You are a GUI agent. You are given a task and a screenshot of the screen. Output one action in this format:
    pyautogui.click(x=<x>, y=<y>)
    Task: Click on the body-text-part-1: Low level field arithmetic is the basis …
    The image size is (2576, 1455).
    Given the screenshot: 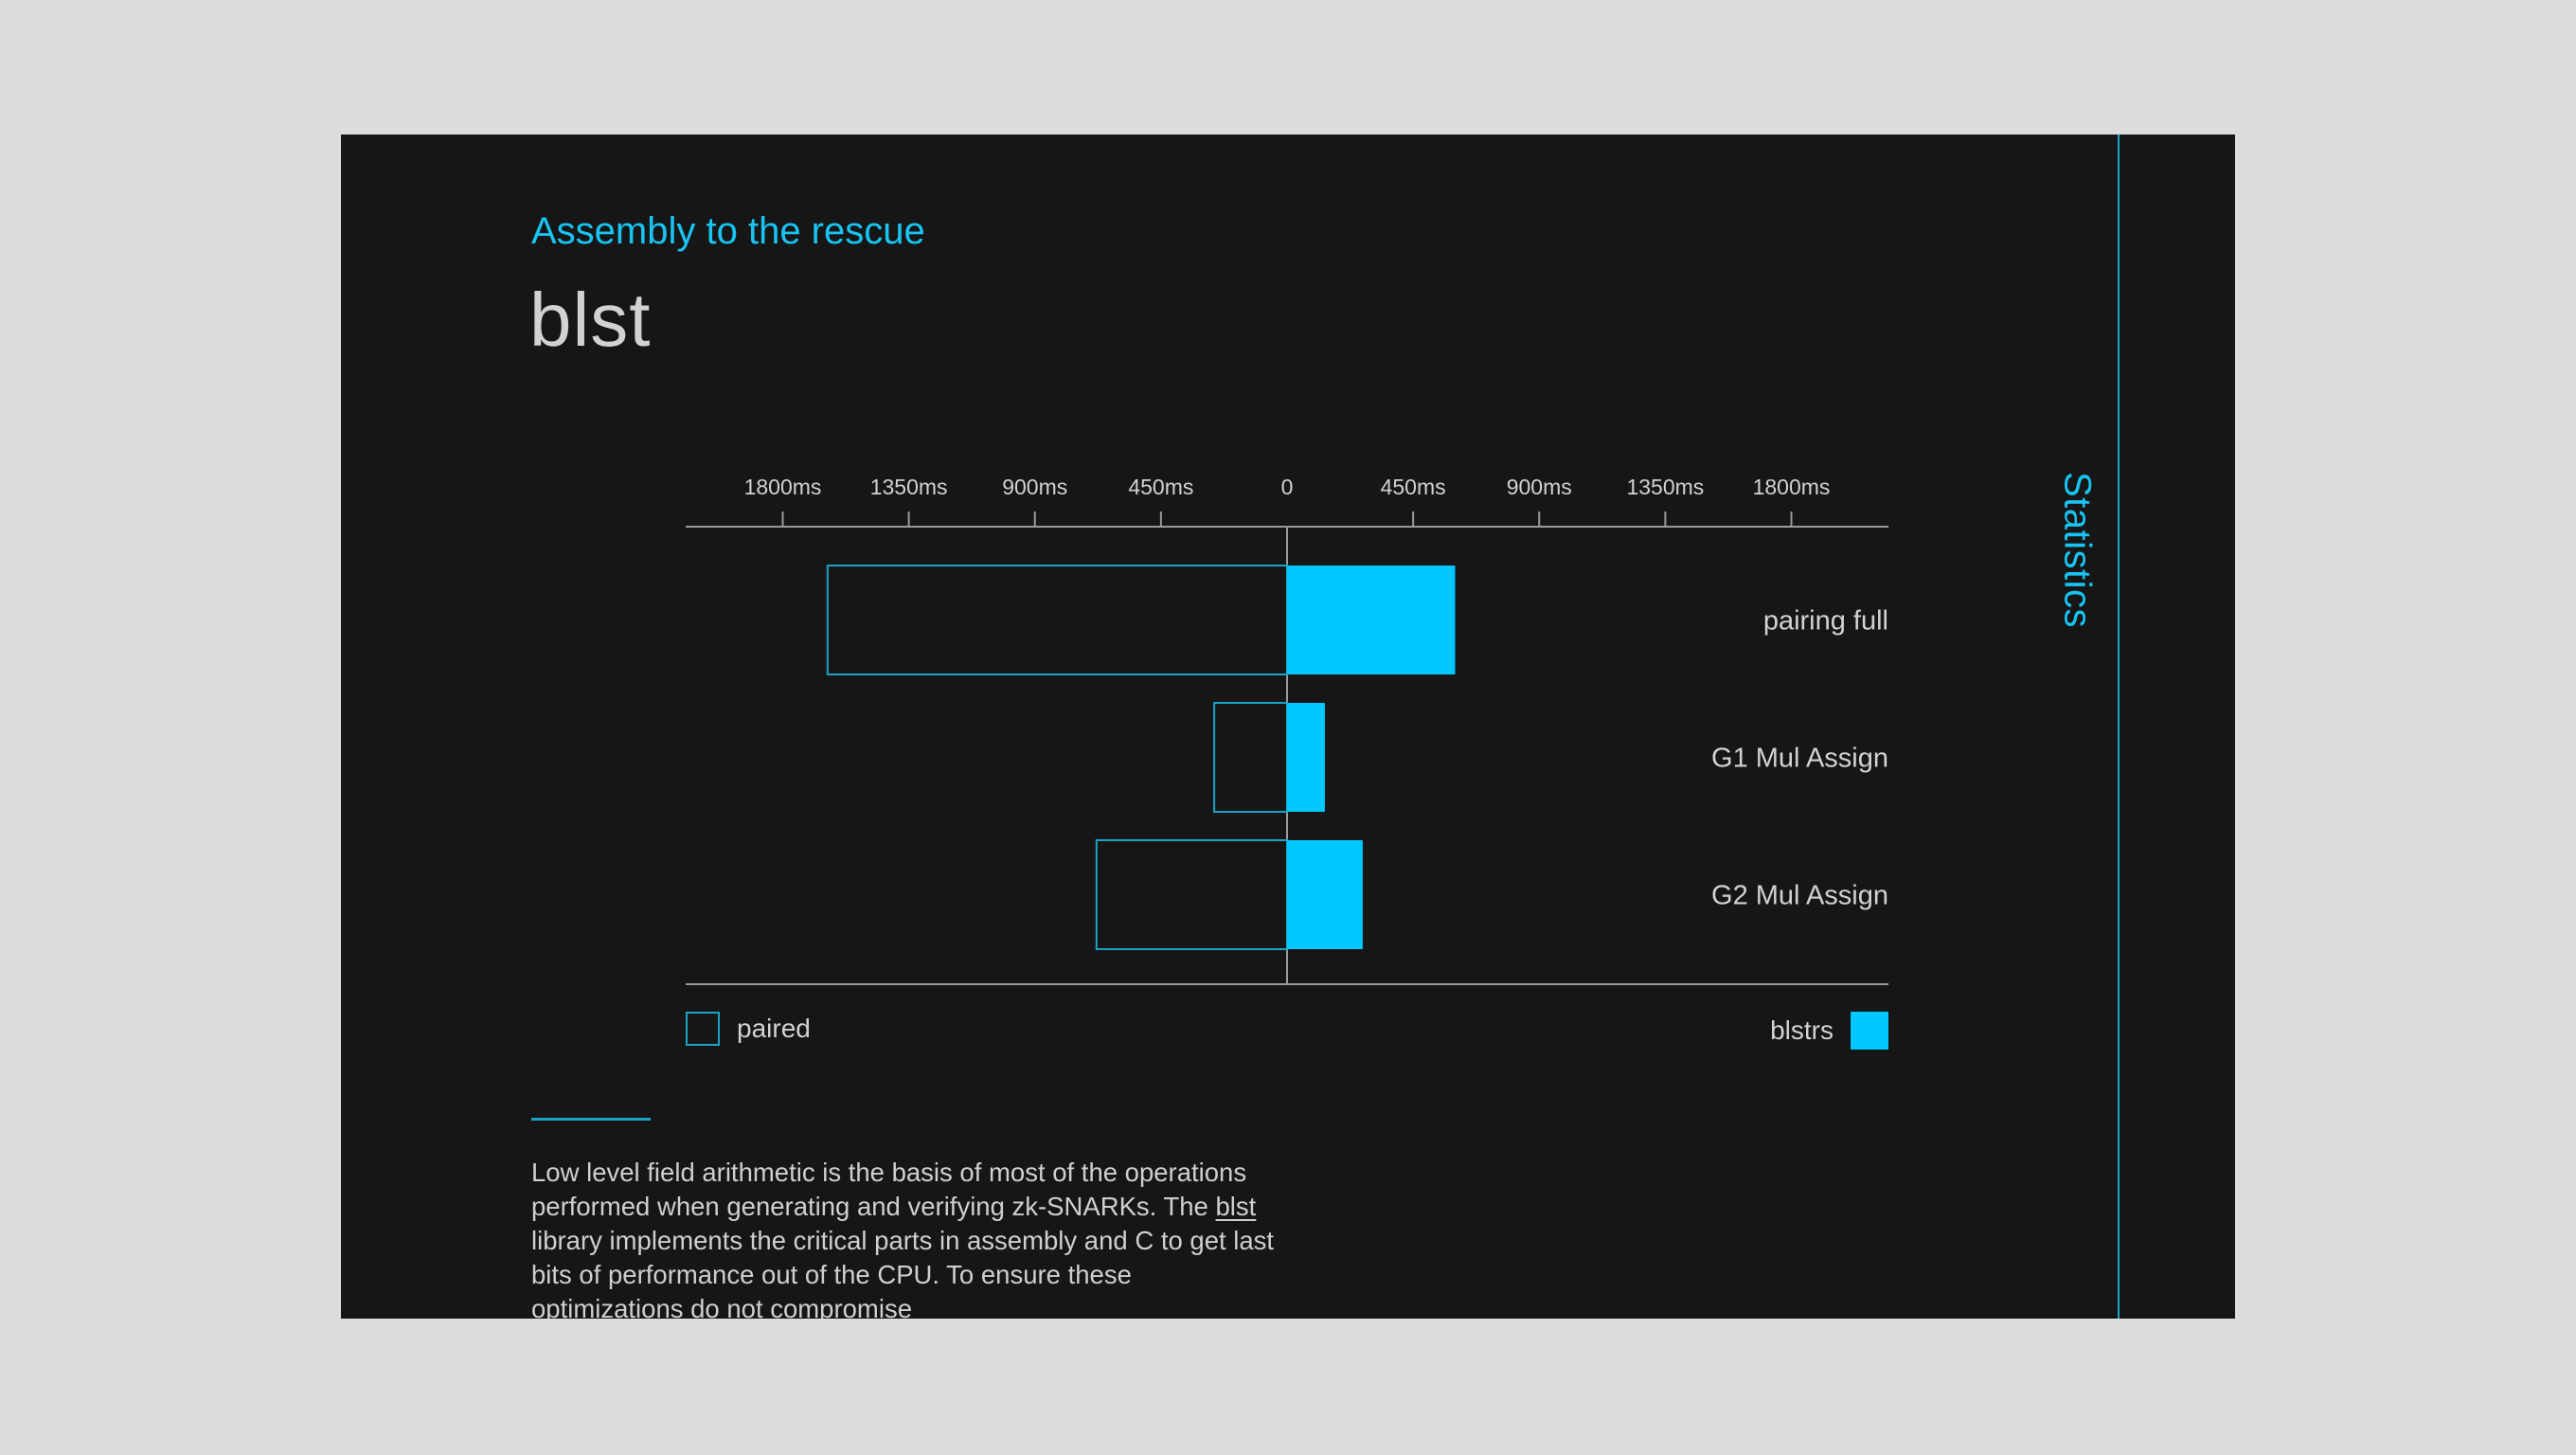 What is the action you would take?
    pyautogui.click(x=889, y=1189)
    